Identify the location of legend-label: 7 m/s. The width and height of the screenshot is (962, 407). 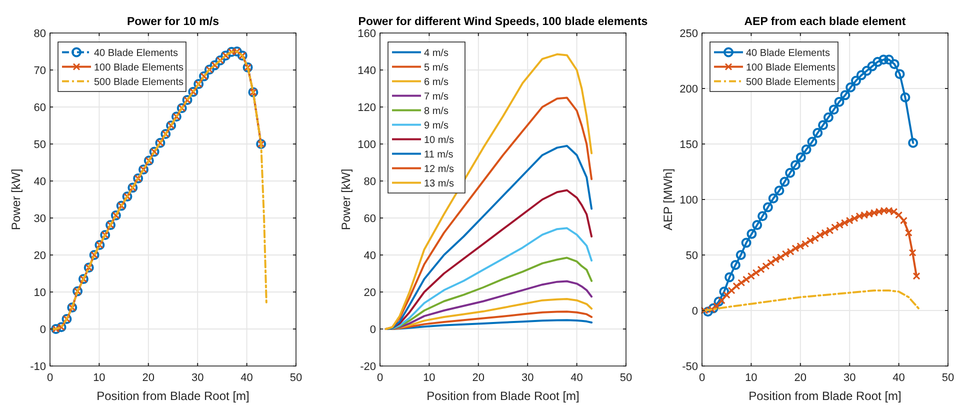
(436, 96).